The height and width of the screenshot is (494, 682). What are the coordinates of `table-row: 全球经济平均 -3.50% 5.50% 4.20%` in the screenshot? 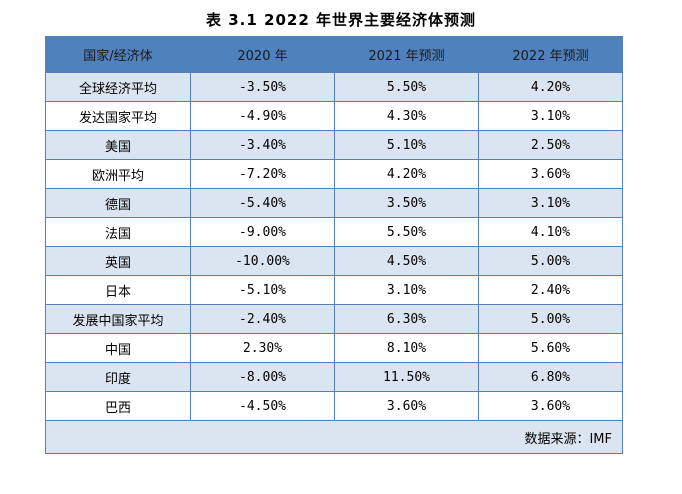 It's located at (334, 87).